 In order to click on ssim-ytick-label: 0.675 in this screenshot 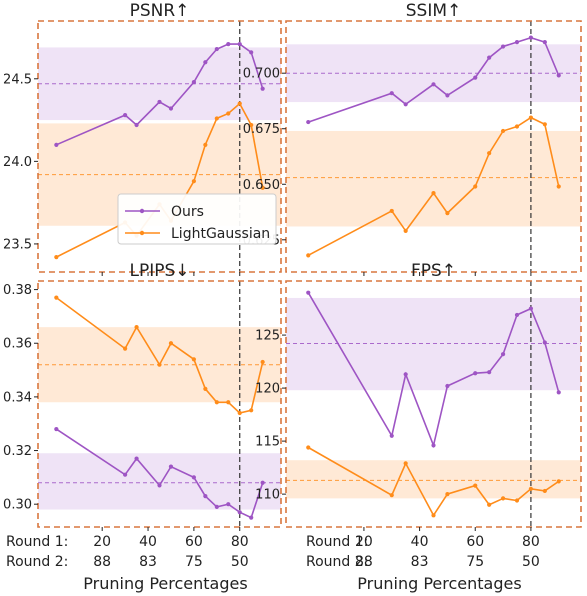, I will do `click(261, 129)`.